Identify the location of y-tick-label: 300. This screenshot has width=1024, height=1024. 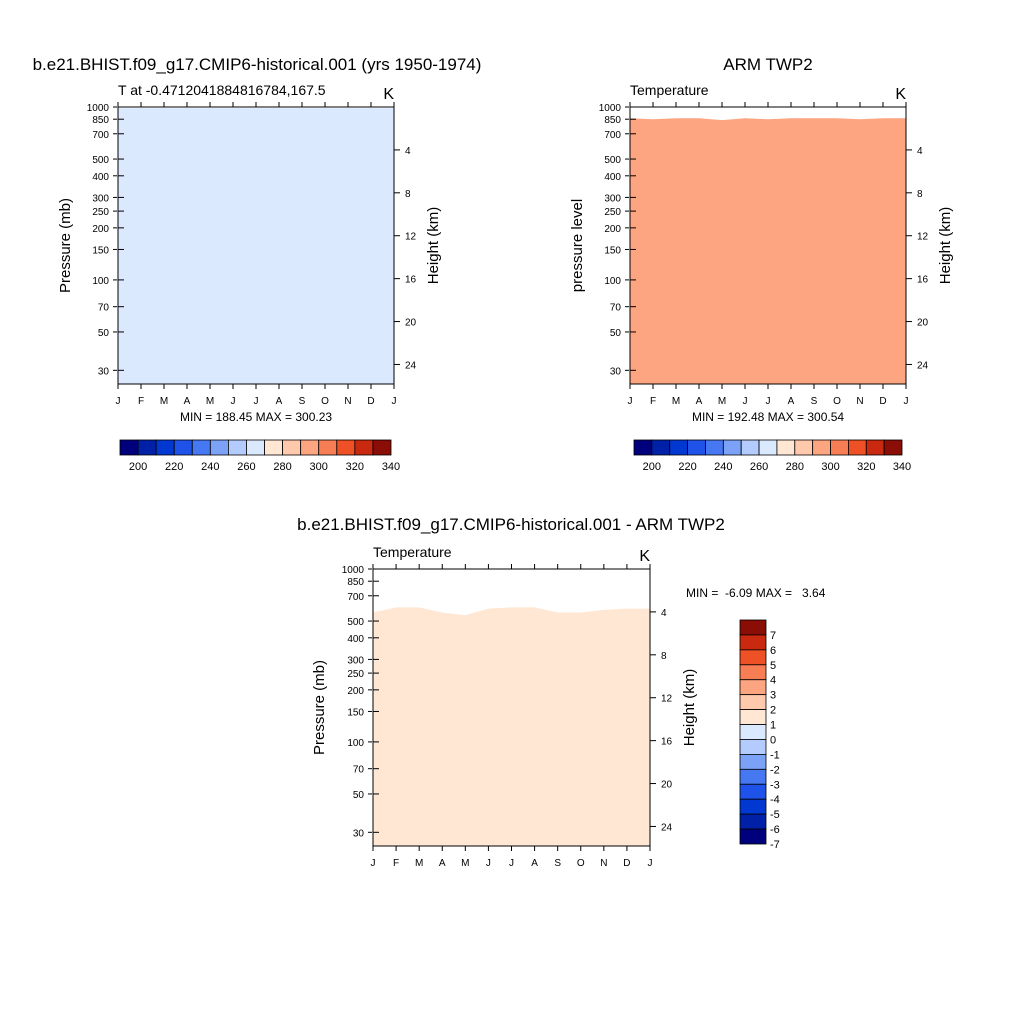
(612, 198).